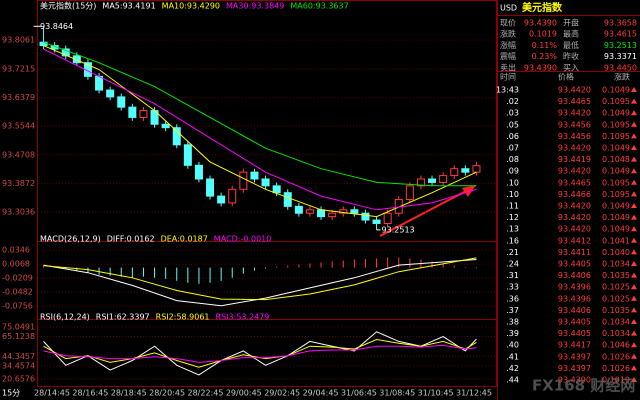 This screenshot has height=400, width=640. Describe the element at coordinates (620, 23) in the screenshot. I see `quote-value: 93.3658` at that location.